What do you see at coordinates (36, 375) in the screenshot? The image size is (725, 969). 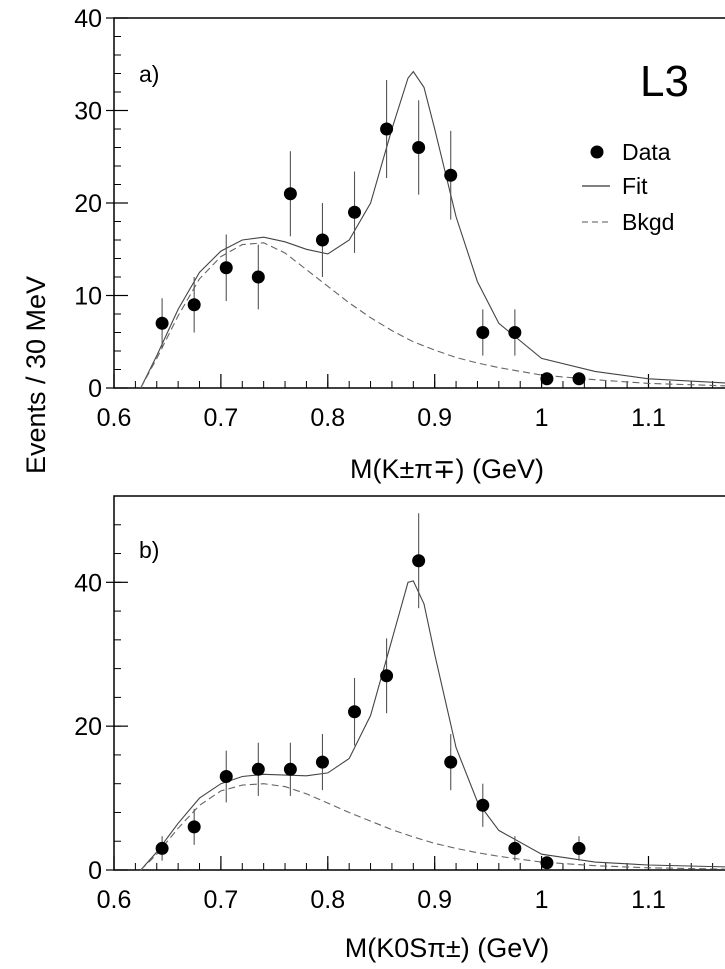 I see `y-axis-label: Events / 30 MeV` at bounding box center [36, 375].